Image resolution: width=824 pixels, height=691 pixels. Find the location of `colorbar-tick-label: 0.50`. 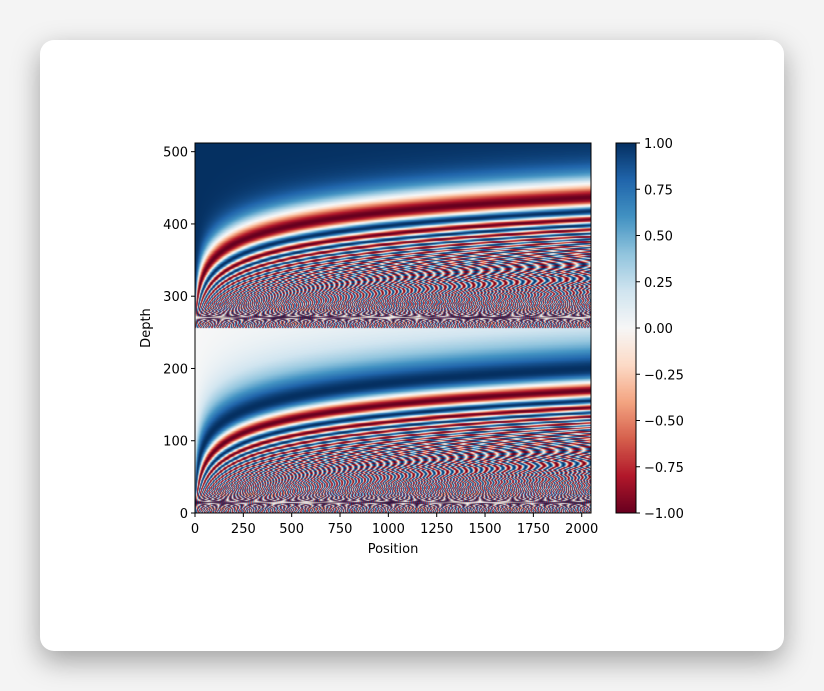

colorbar-tick-label: 0.50 is located at coordinates (658, 237).